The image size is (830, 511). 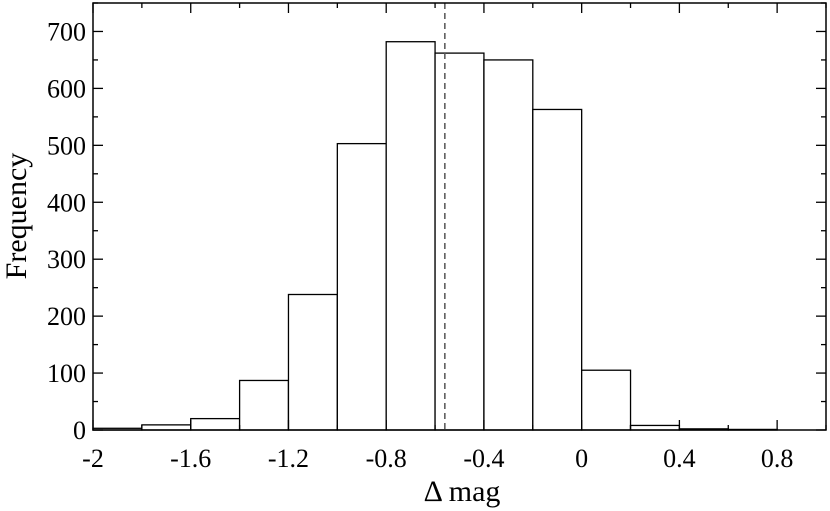 I want to click on x-tick-label: -1.6, so click(x=190, y=458).